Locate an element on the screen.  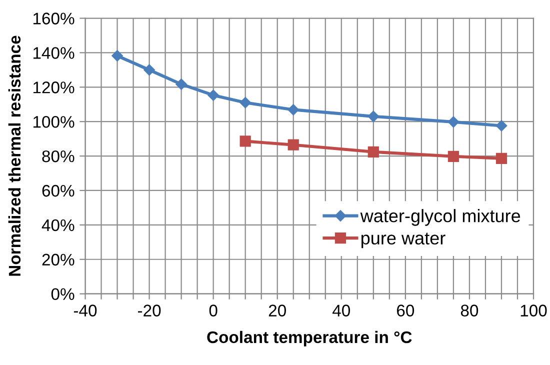
x-tick-label: 40 is located at coordinates (341, 310).